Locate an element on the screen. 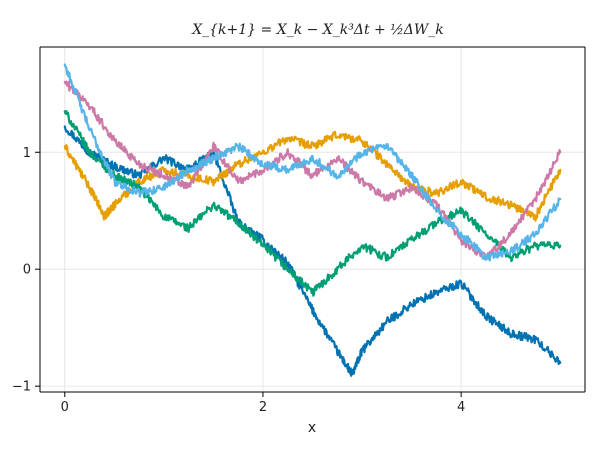  x-tick-label: 4 is located at coordinates (461, 407).